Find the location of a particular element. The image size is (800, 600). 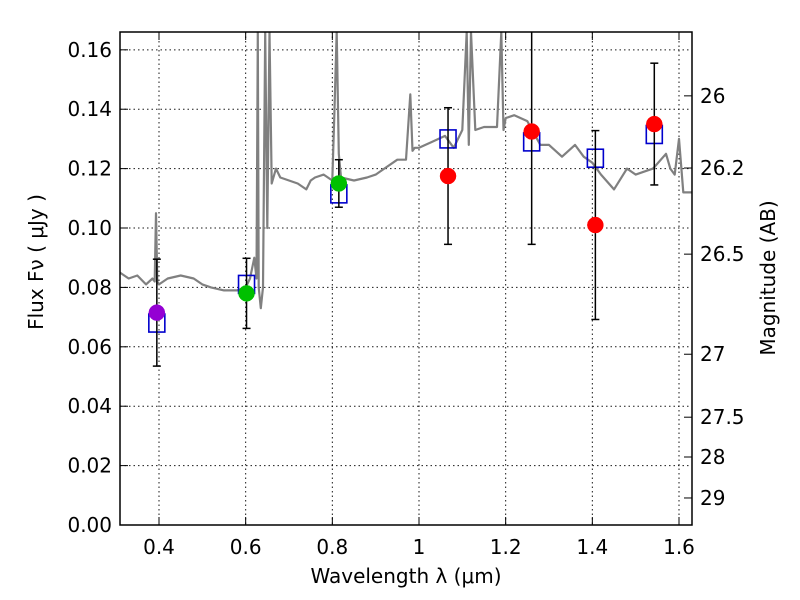

y2-tick-label: 26.5 is located at coordinates (722, 254).